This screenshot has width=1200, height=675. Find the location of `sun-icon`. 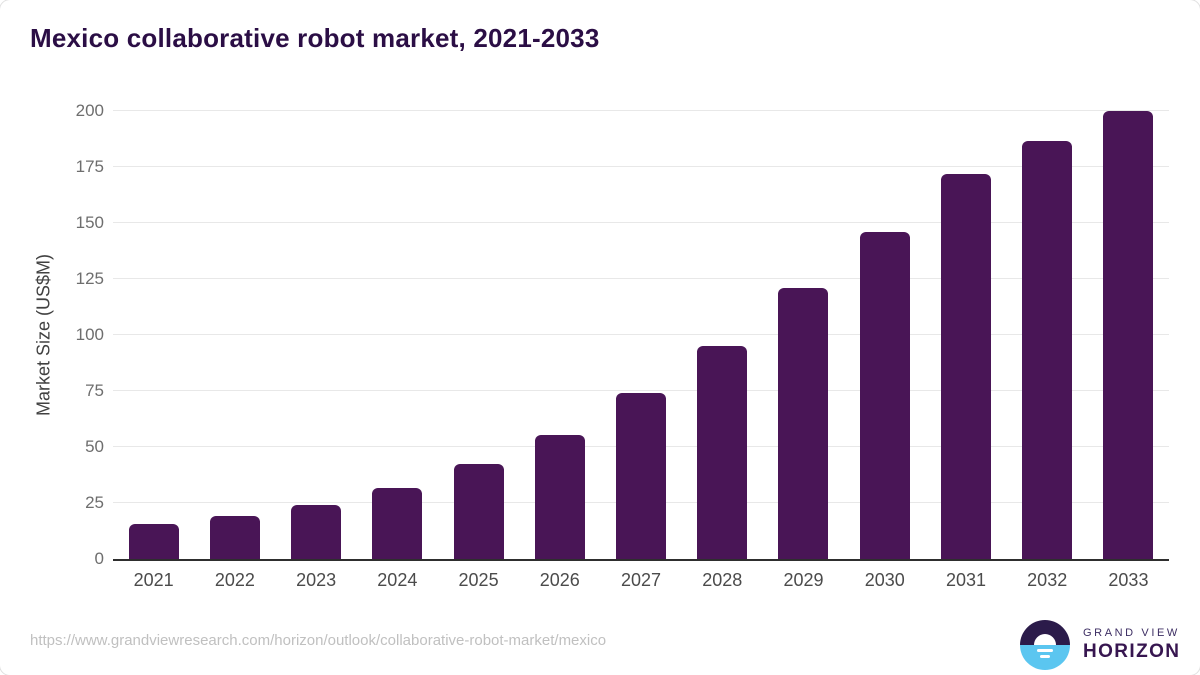

sun-icon is located at coordinates (1045, 639).